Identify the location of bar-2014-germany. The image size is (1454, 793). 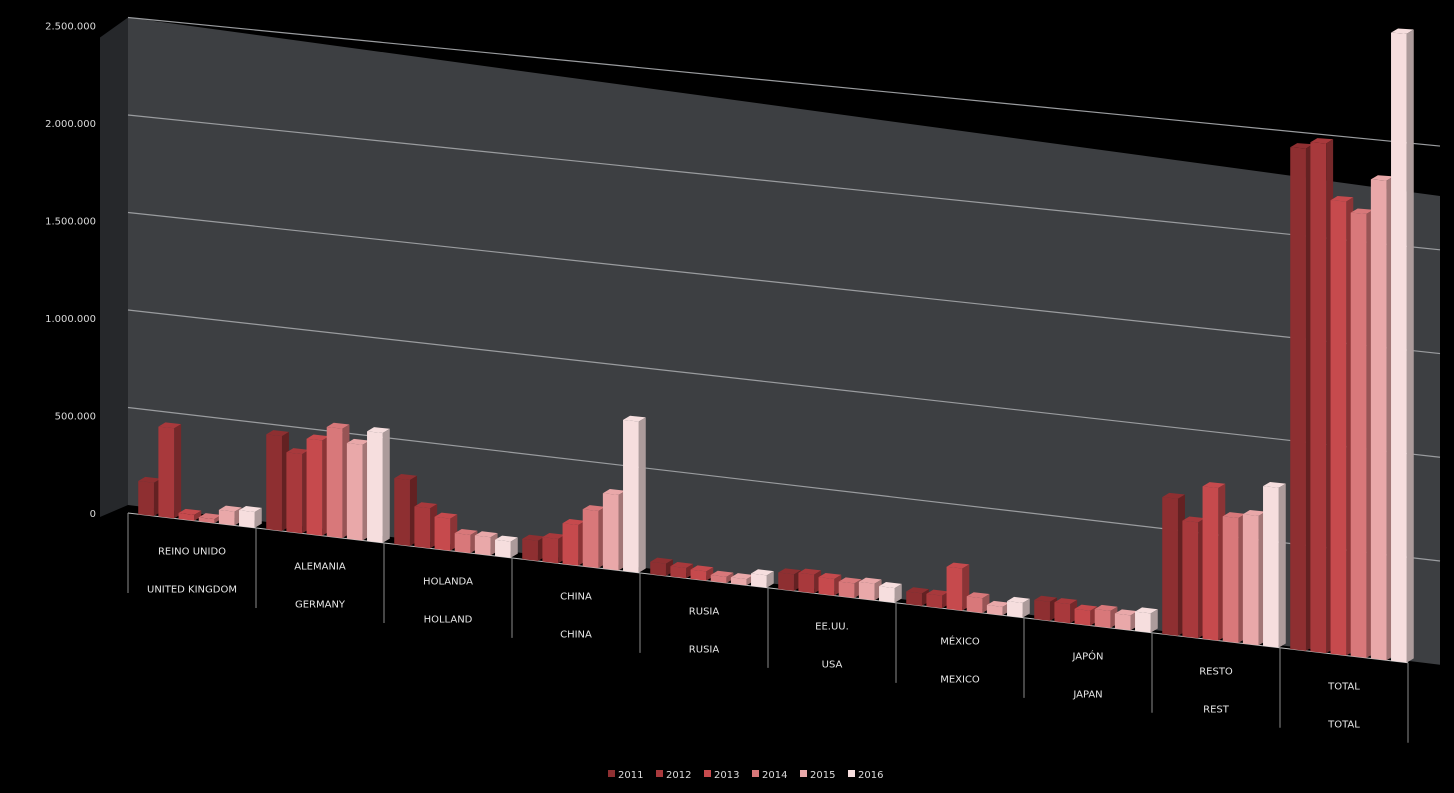
(338, 480).